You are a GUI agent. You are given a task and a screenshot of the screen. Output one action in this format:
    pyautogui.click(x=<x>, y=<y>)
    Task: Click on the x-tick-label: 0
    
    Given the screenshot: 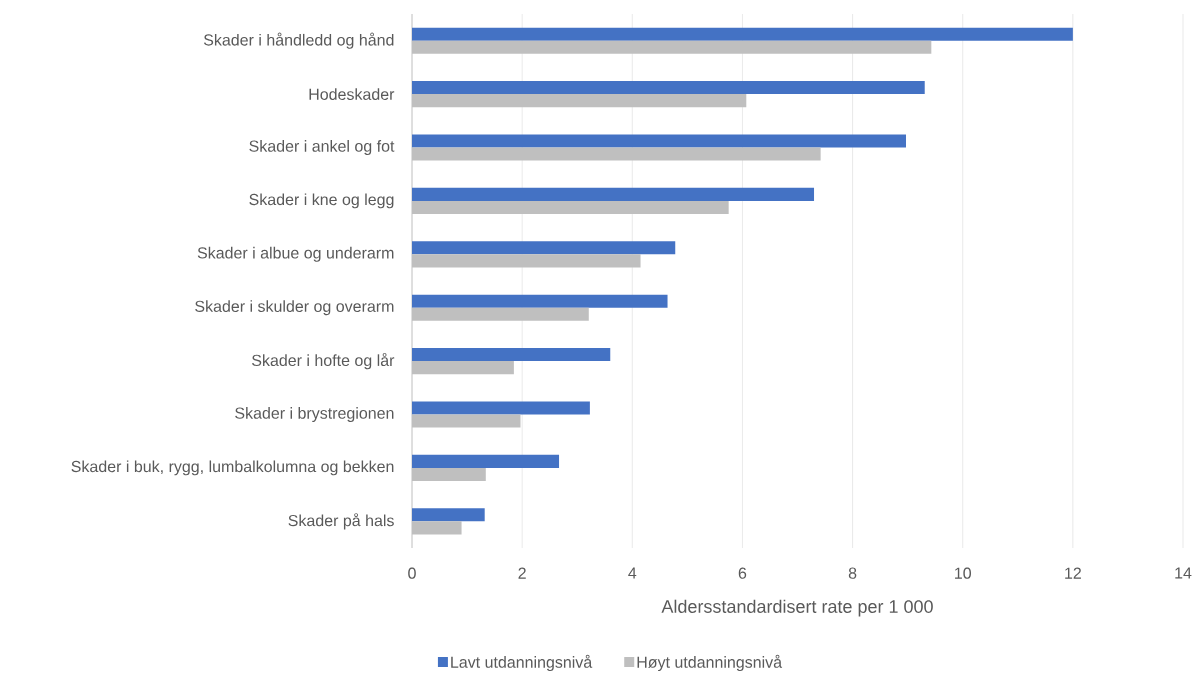 What is the action you would take?
    pyautogui.click(x=412, y=573)
    